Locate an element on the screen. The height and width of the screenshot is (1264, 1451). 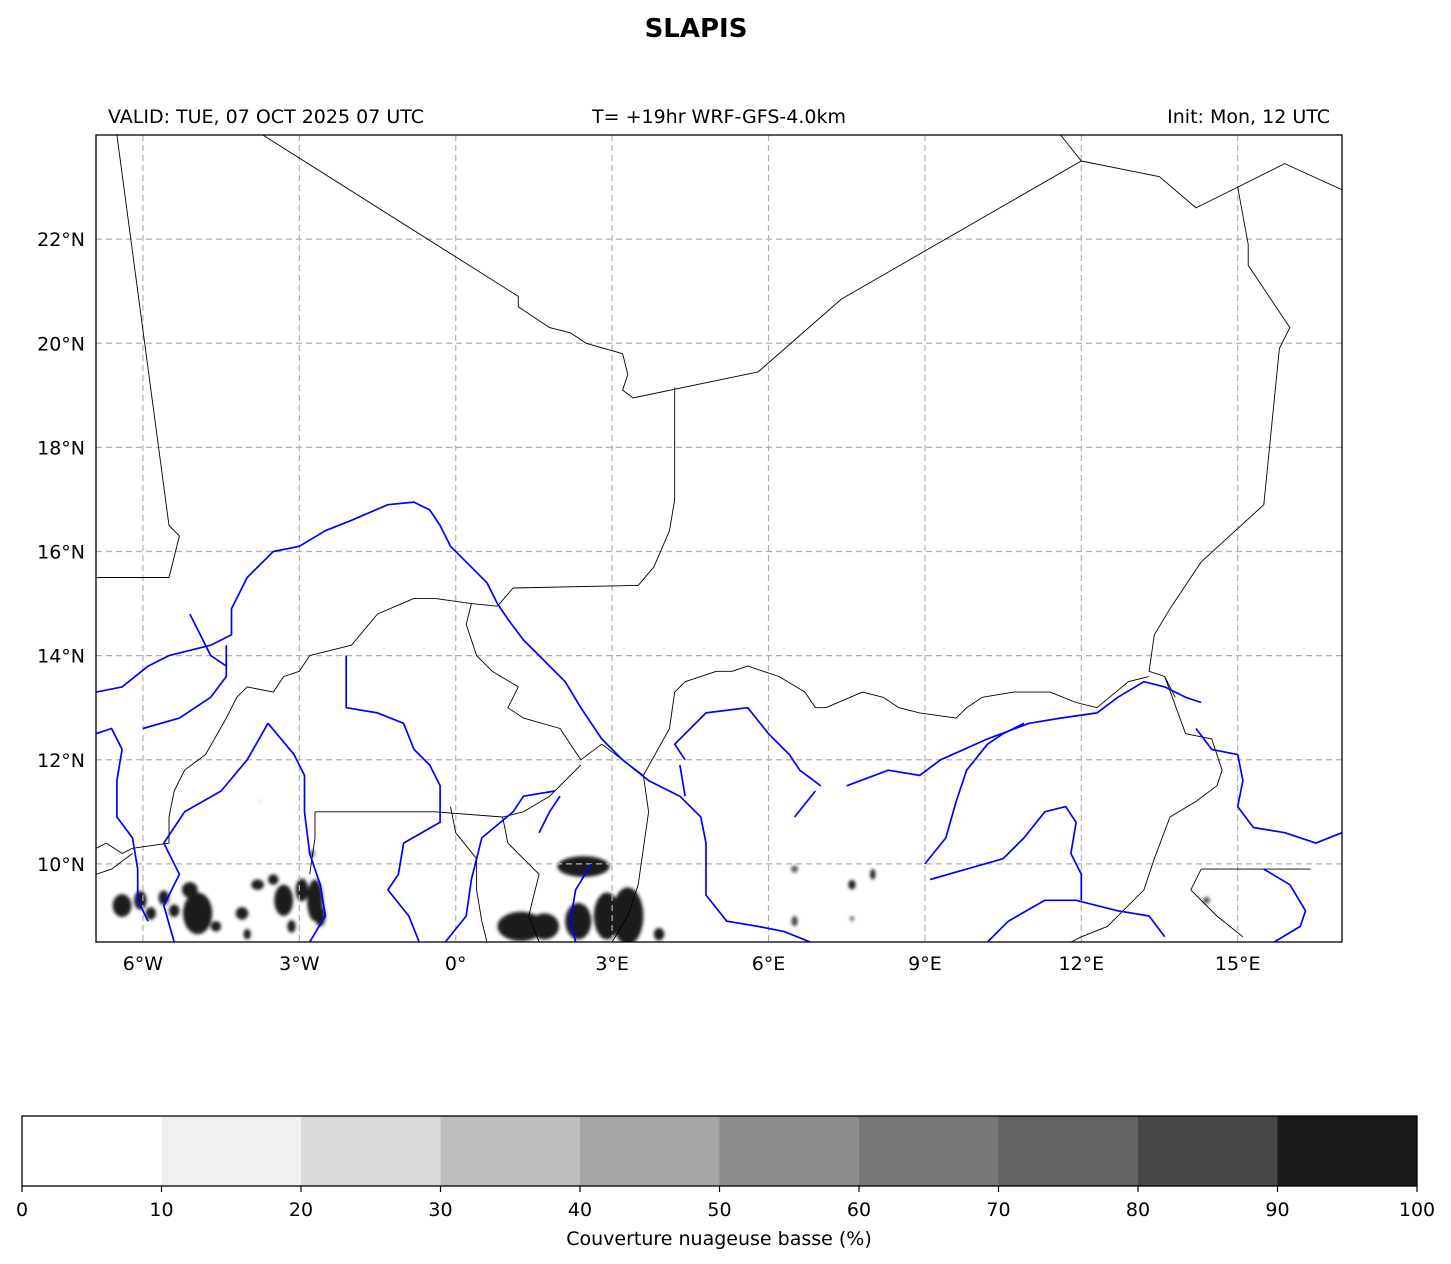
colorbar-tick-label: 50 is located at coordinates (719, 1210).